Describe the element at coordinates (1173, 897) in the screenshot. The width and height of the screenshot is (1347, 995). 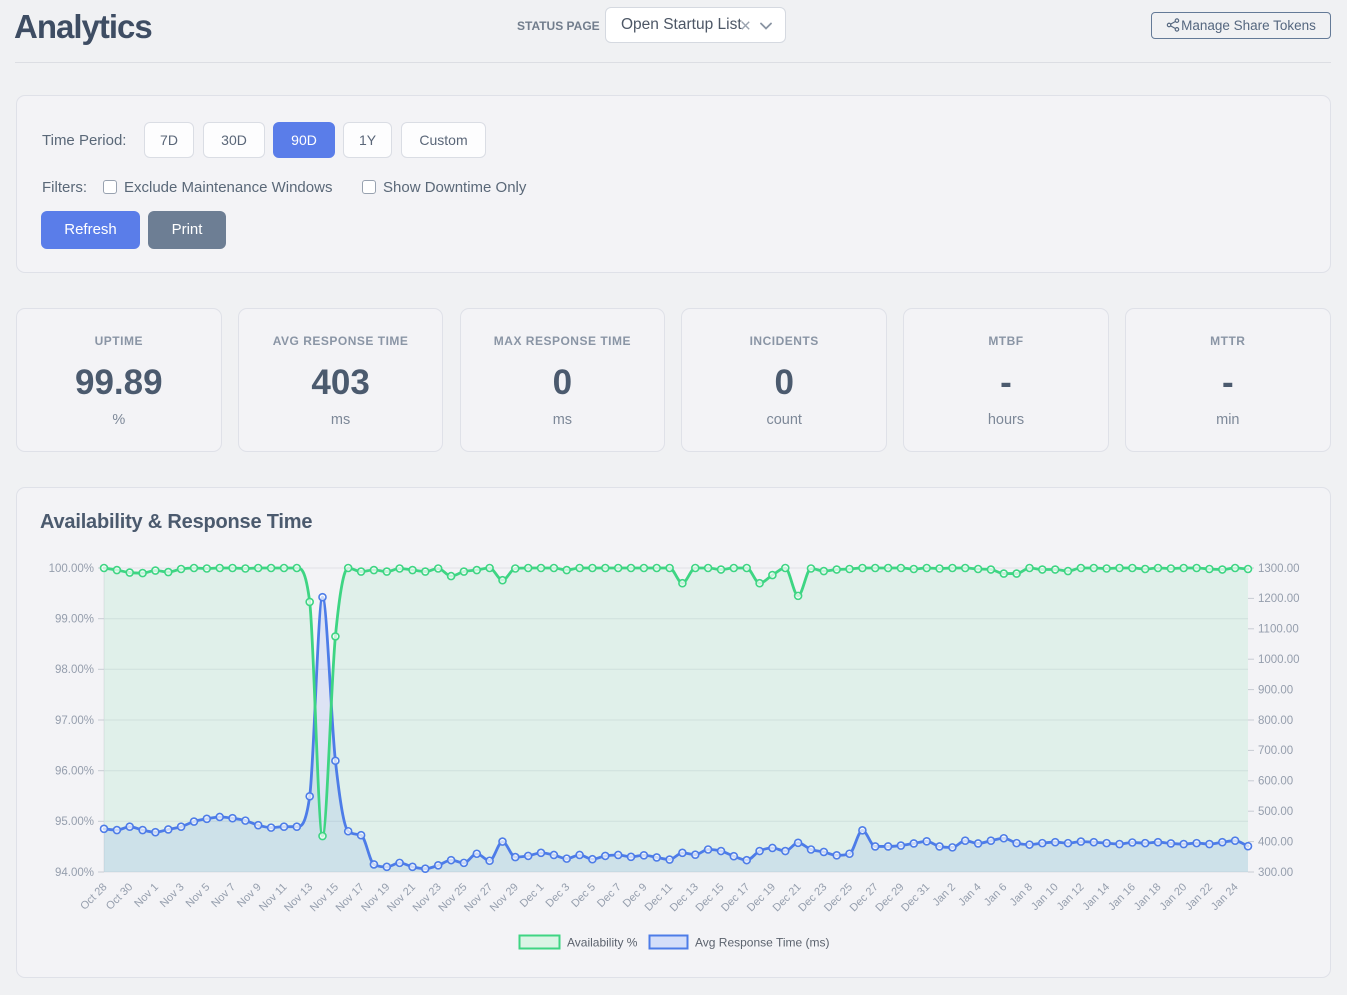
I see `svg-text: Jan 20` at that location.